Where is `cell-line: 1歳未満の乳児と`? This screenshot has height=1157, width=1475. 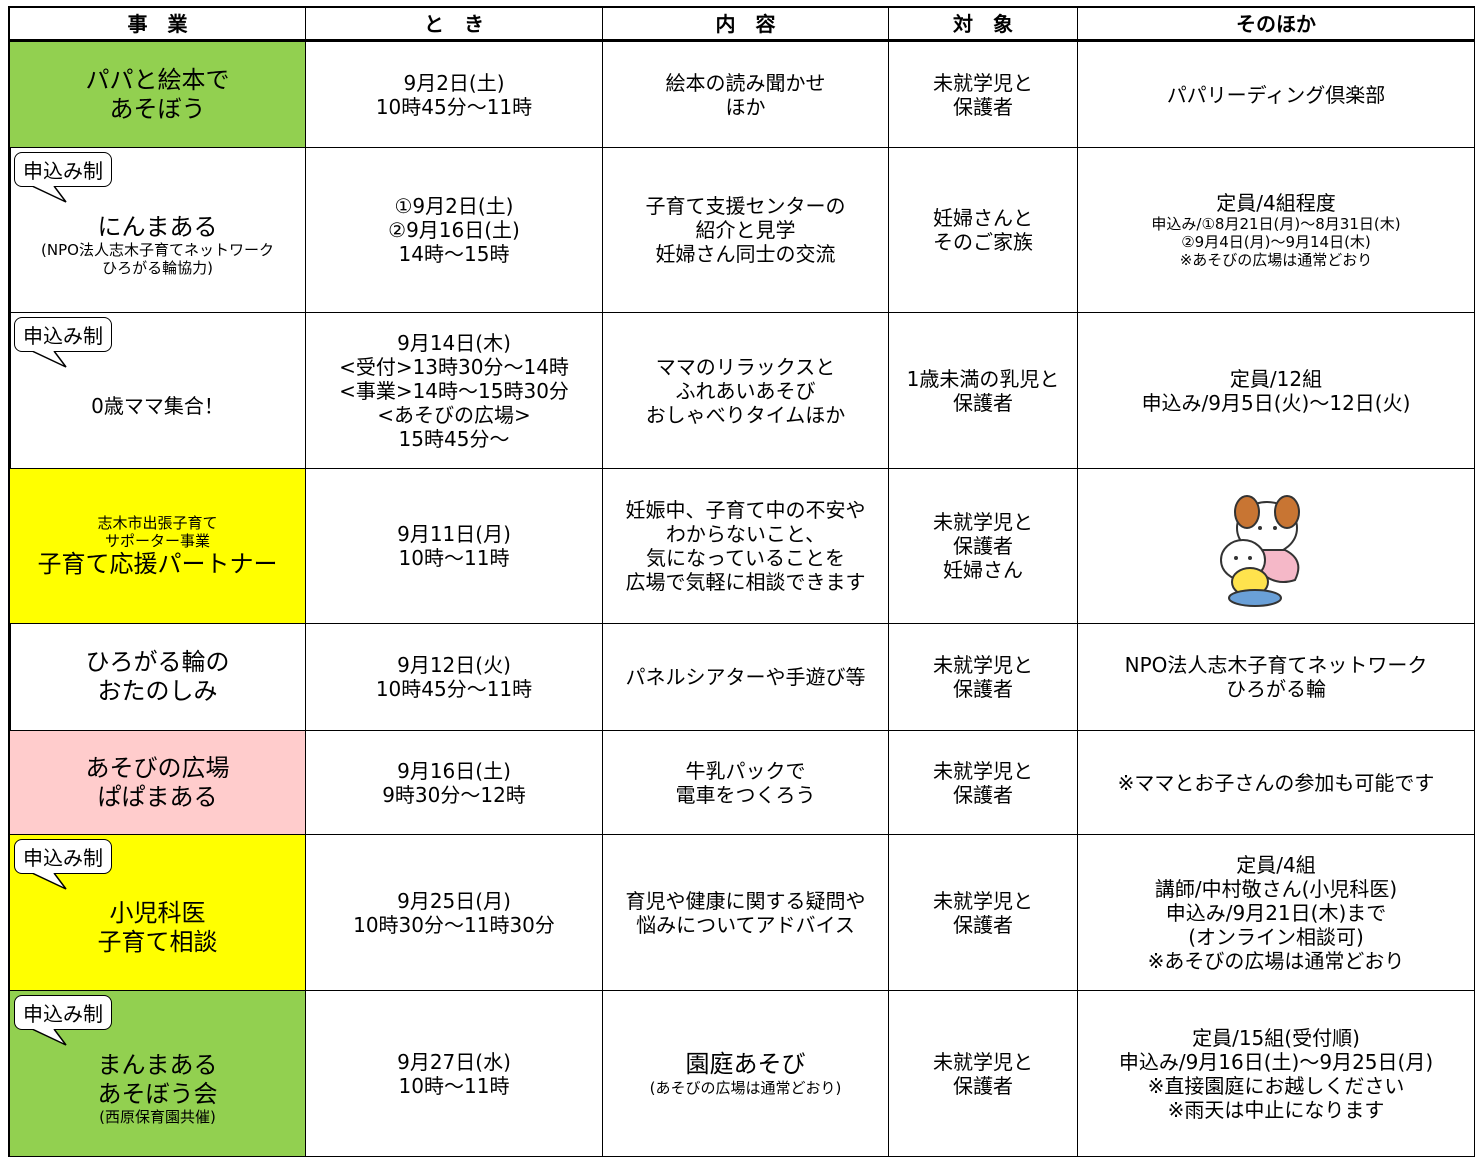
cell-line: 1歳未満の乳児と is located at coordinates (983, 378).